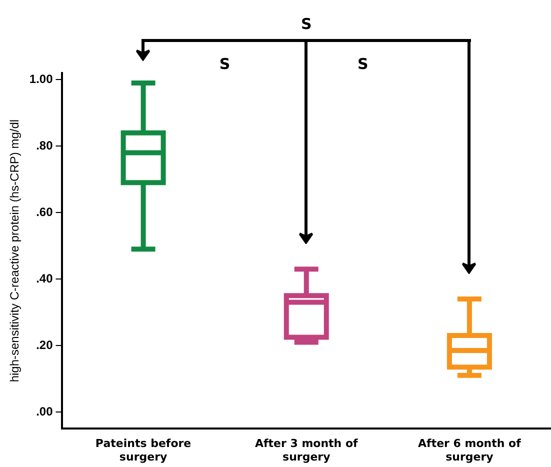 The image size is (551, 467). What do you see at coordinates (470, 450) in the screenshot?
I see `x-tick-label: After 6 month of surgery` at bounding box center [470, 450].